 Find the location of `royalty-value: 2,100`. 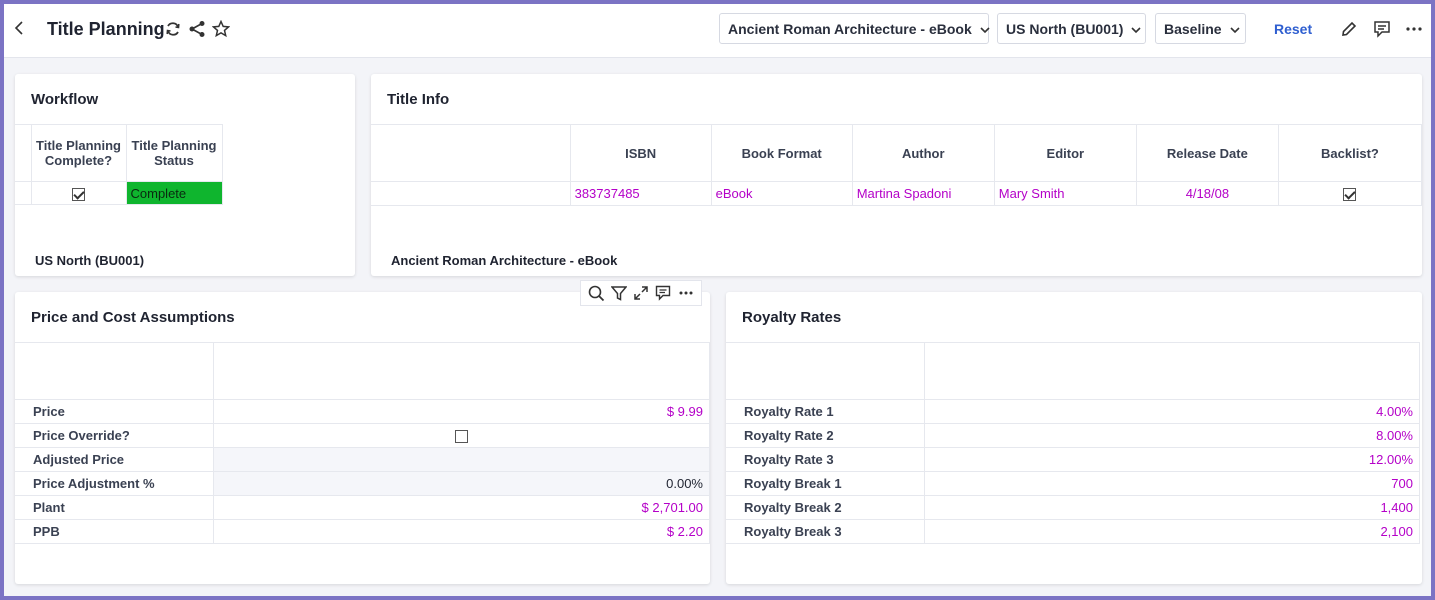

royalty-value: 2,100 is located at coordinates (1172, 531).